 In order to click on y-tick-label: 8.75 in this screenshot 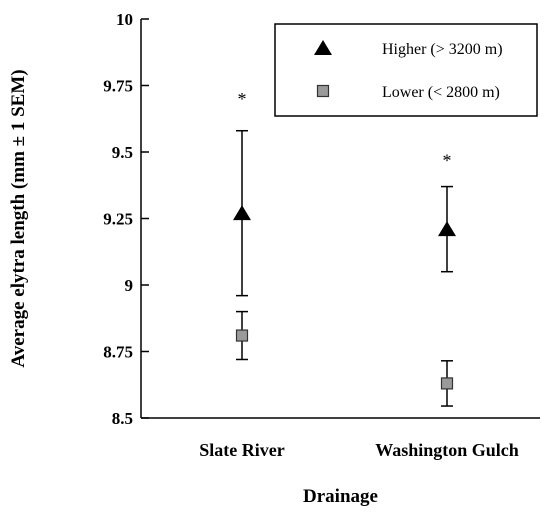, I will do `click(118, 352)`.